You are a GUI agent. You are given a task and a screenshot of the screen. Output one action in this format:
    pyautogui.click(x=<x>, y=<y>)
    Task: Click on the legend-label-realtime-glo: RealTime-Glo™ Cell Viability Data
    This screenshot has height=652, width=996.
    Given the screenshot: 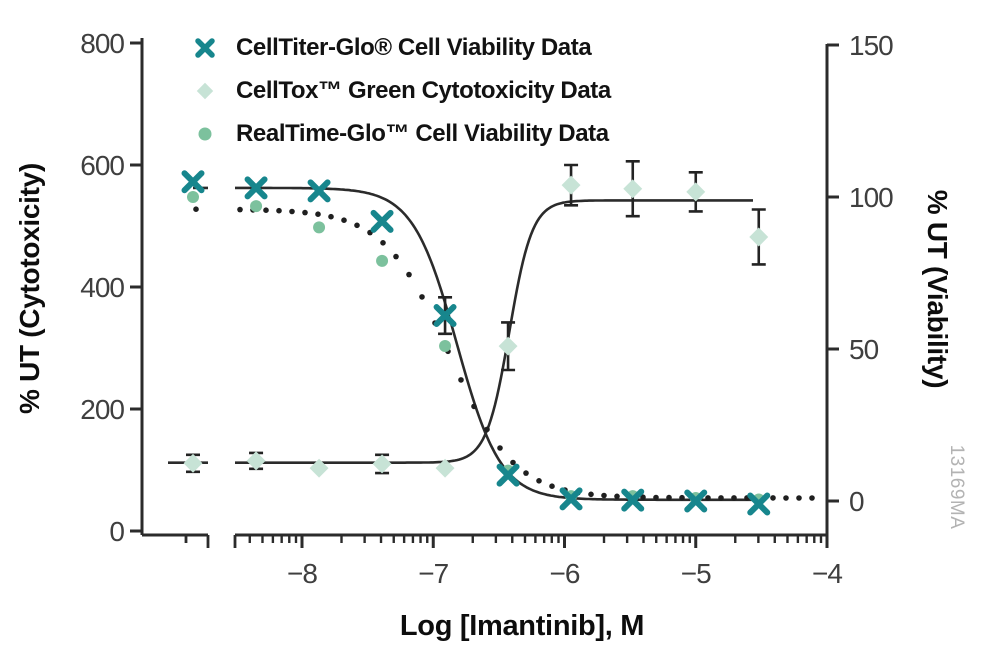 What is the action you would take?
    pyautogui.click(x=422, y=133)
    